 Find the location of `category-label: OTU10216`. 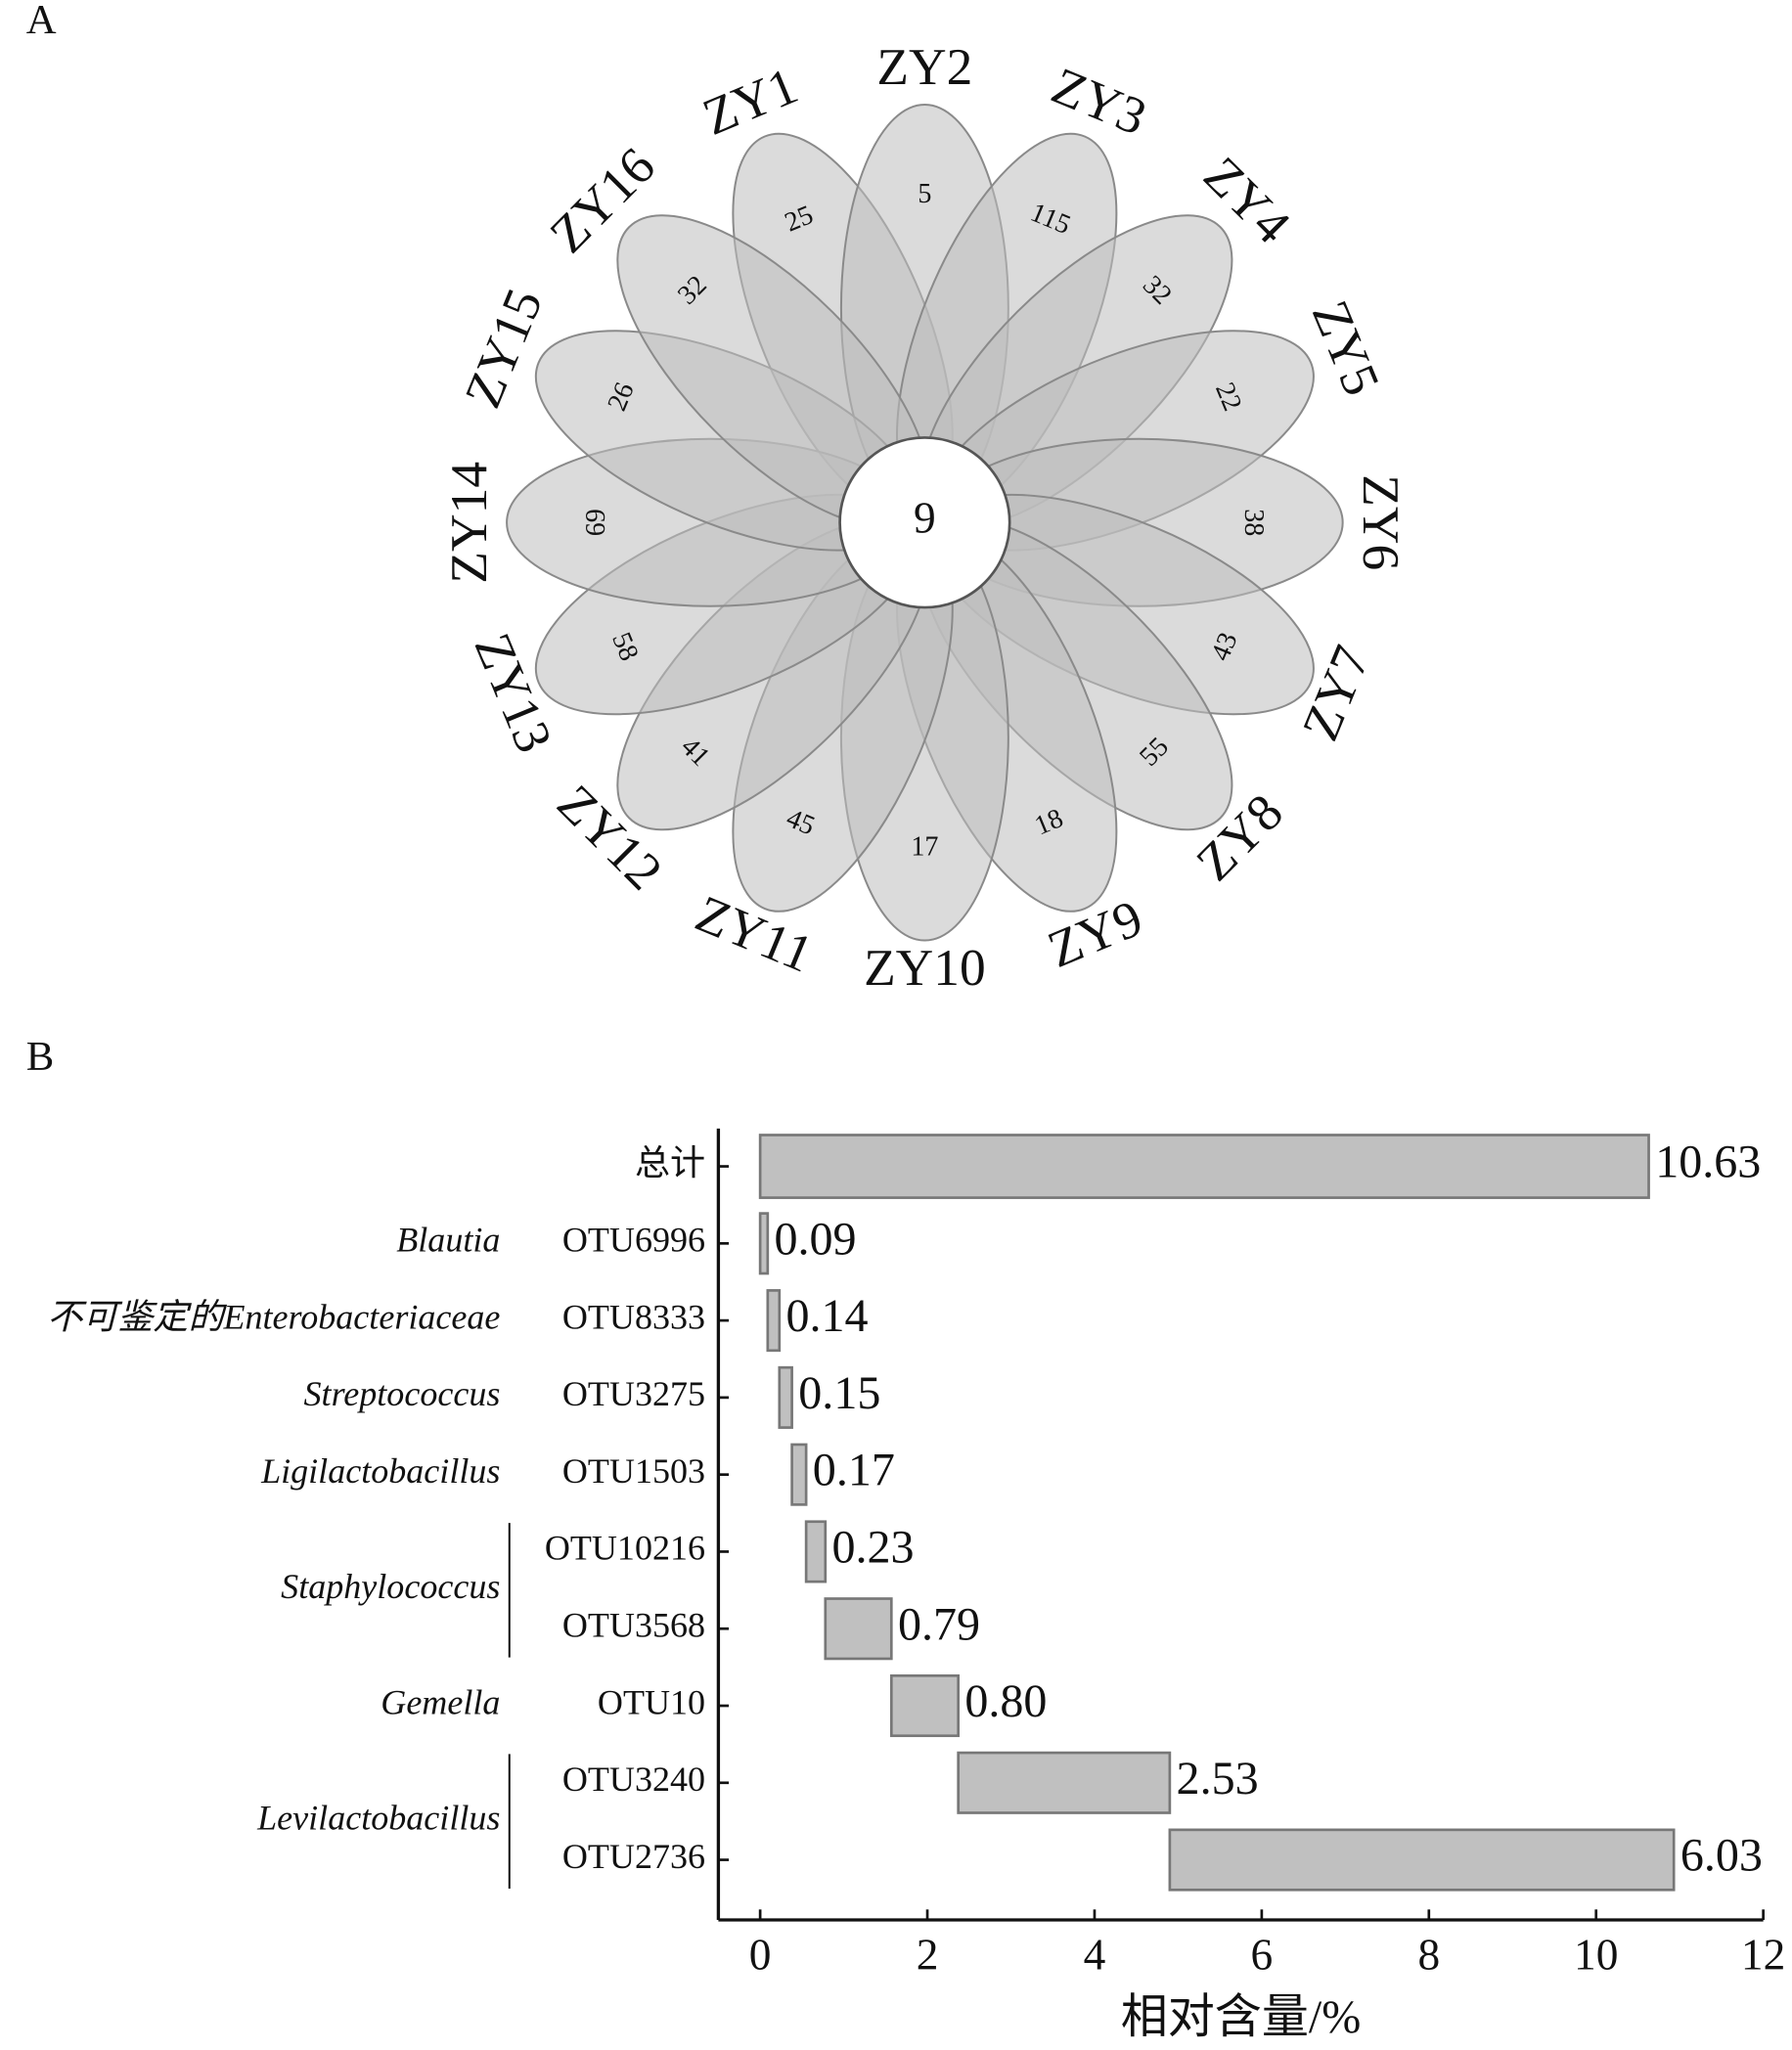

category-label: OTU10216 is located at coordinates (625, 1548).